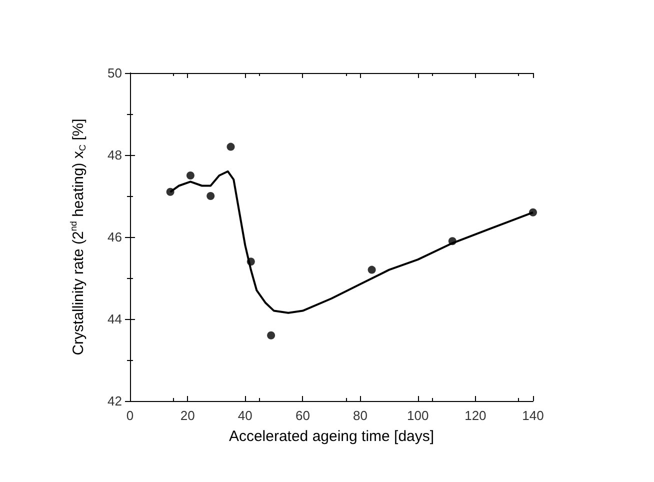 This screenshot has height=482, width=654. What do you see at coordinates (115, 73) in the screenshot?
I see `y-tick-label: 50` at bounding box center [115, 73].